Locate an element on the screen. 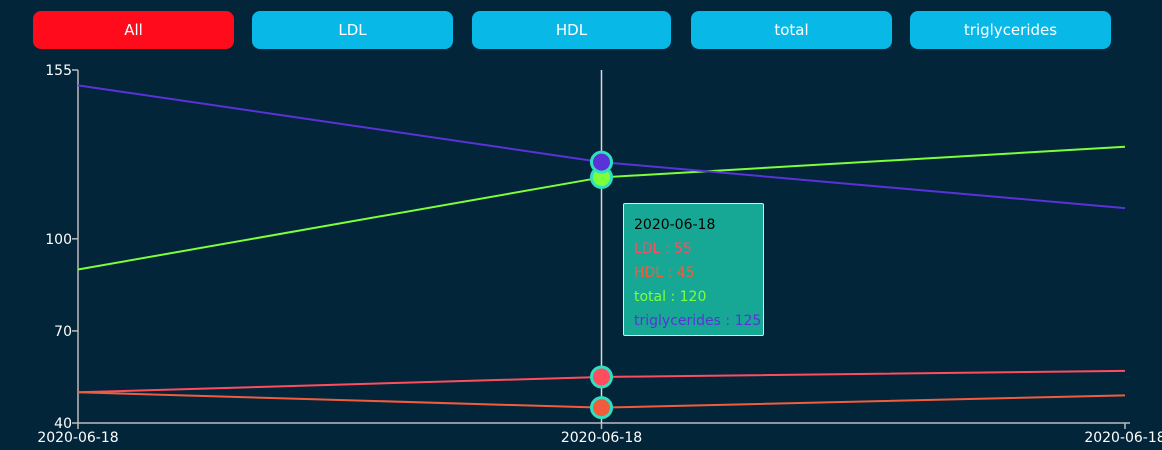 This screenshot has height=450, width=1162. filter-triglycerides-button: triglycerides is located at coordinates (1010, 30).